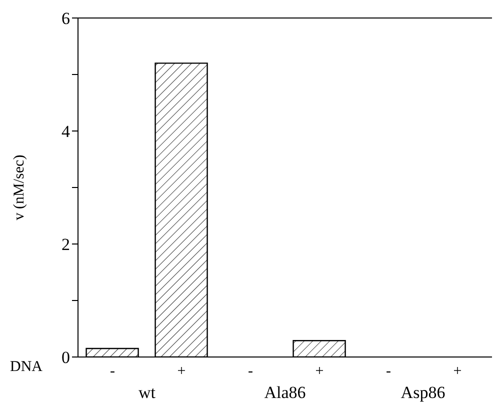 The image size is (494, 413). I want to click on text: Asp86, so click(423, 393).